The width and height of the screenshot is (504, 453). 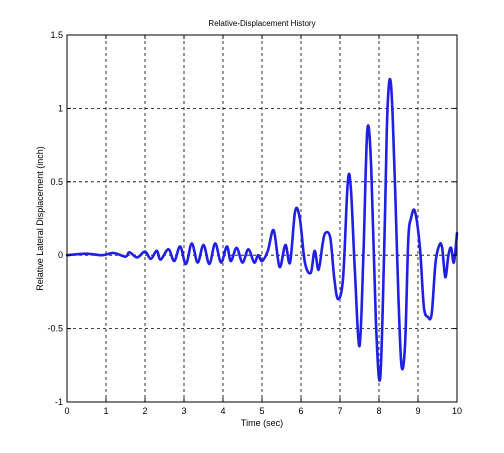 I want to click on x-tick-label: 3, so click(x=183, y=411).